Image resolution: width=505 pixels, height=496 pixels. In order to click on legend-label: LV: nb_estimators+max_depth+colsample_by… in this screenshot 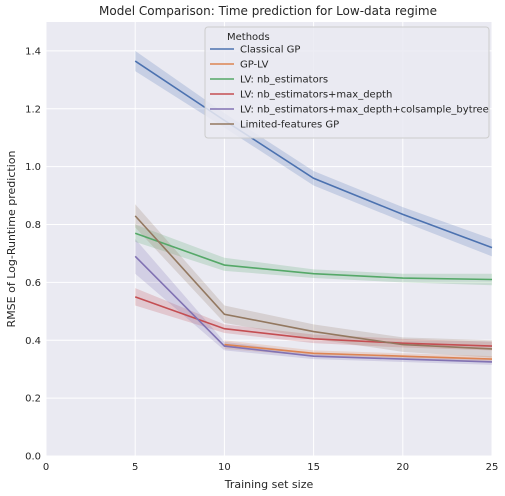, I will do `click(364, 110)`.